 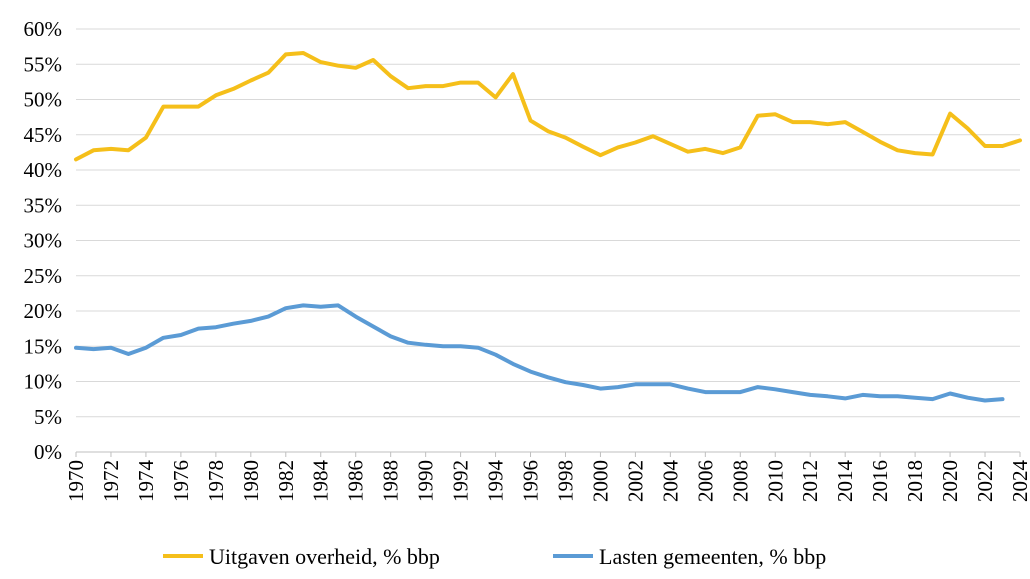 What do you see at coordinates (43, 135) in the screenshot?
I see `y-tick-label: 45%` at bounding box center [43, 135].